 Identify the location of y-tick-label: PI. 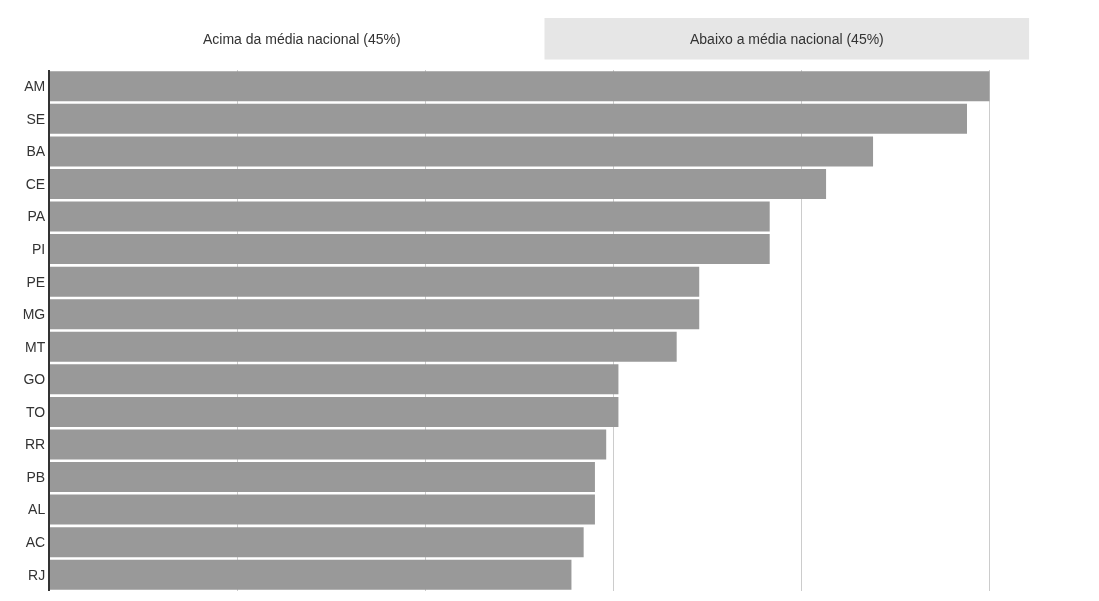
(38, 248).